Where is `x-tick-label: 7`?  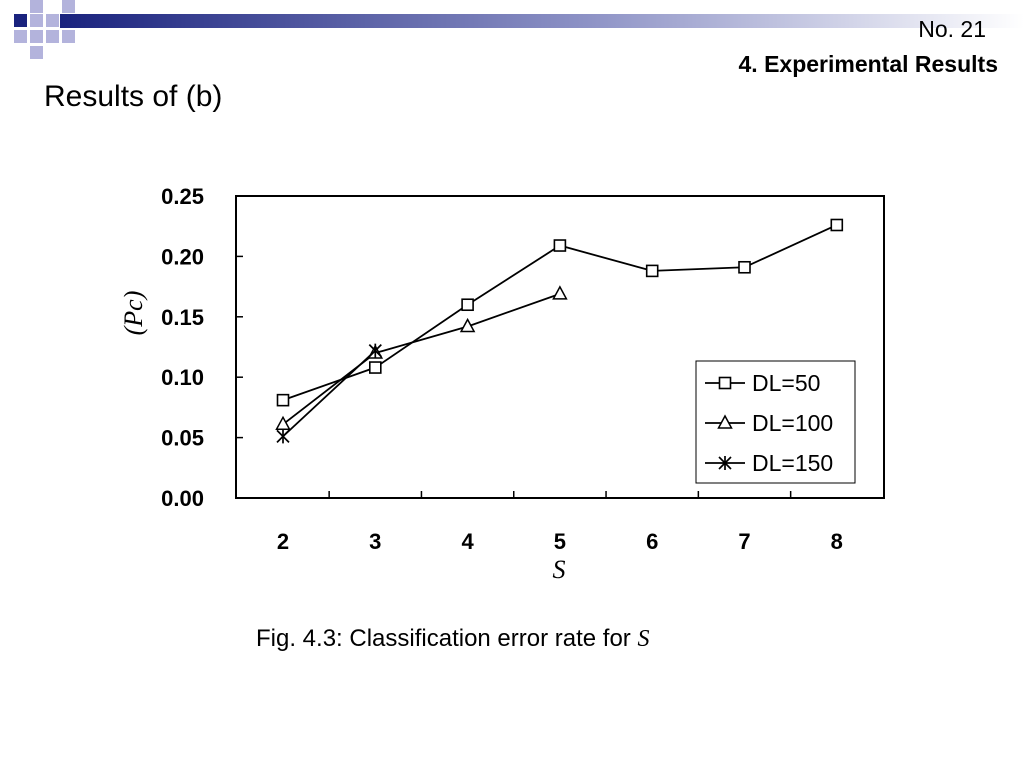
x-tick-label: 7 is located at coordinates (744, 541).